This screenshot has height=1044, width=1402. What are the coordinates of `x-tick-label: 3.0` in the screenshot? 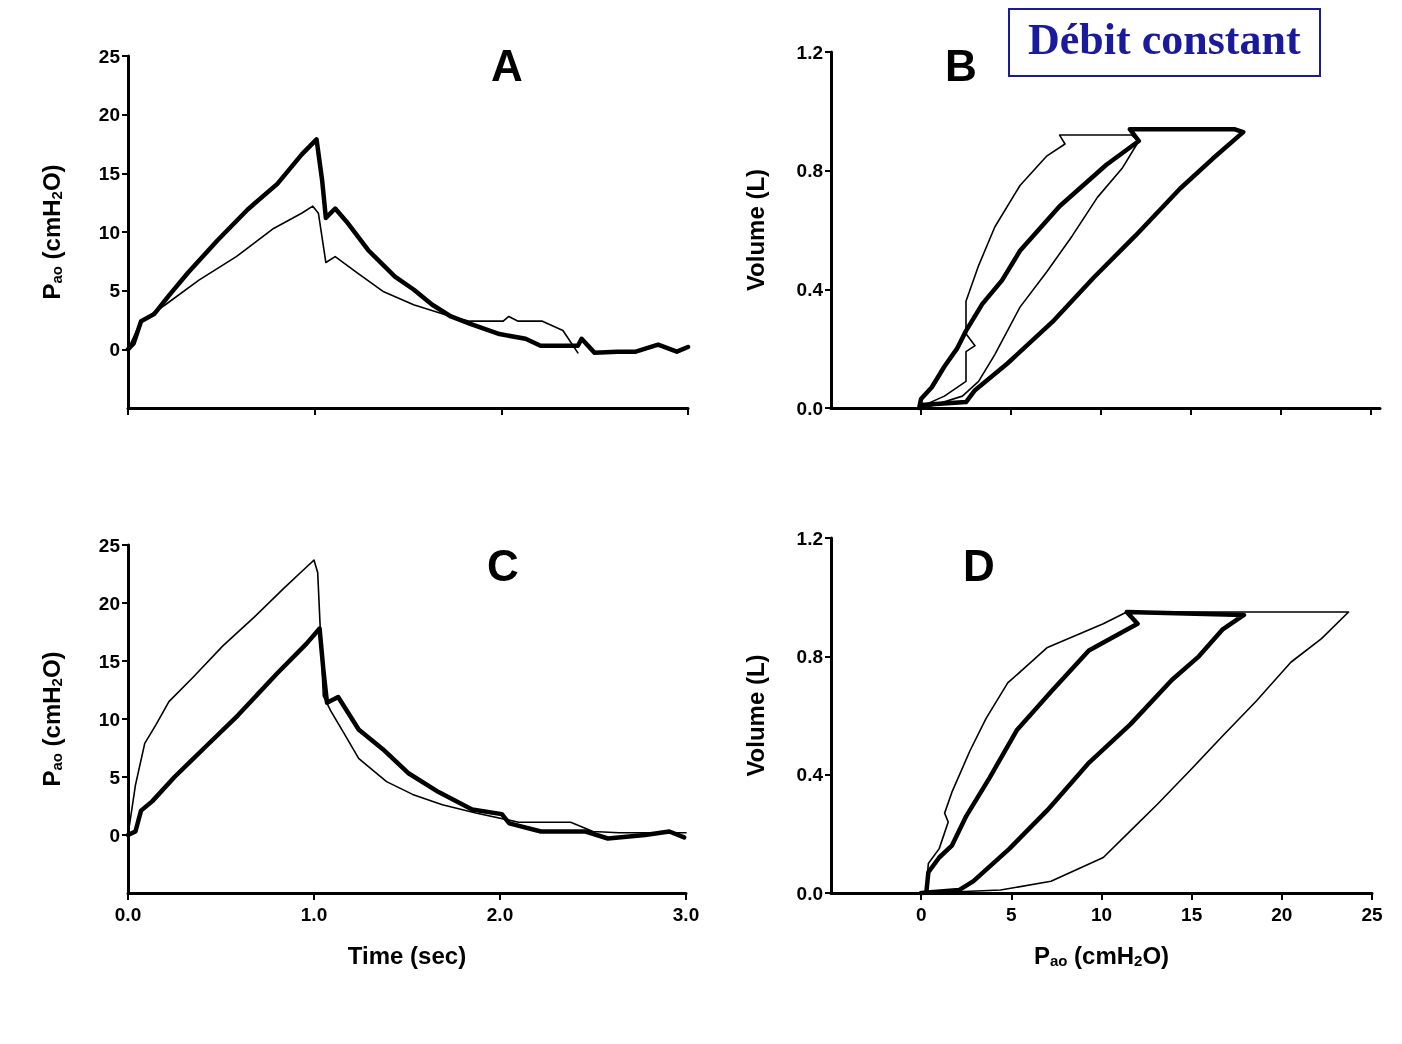 It's located at (686, 914).